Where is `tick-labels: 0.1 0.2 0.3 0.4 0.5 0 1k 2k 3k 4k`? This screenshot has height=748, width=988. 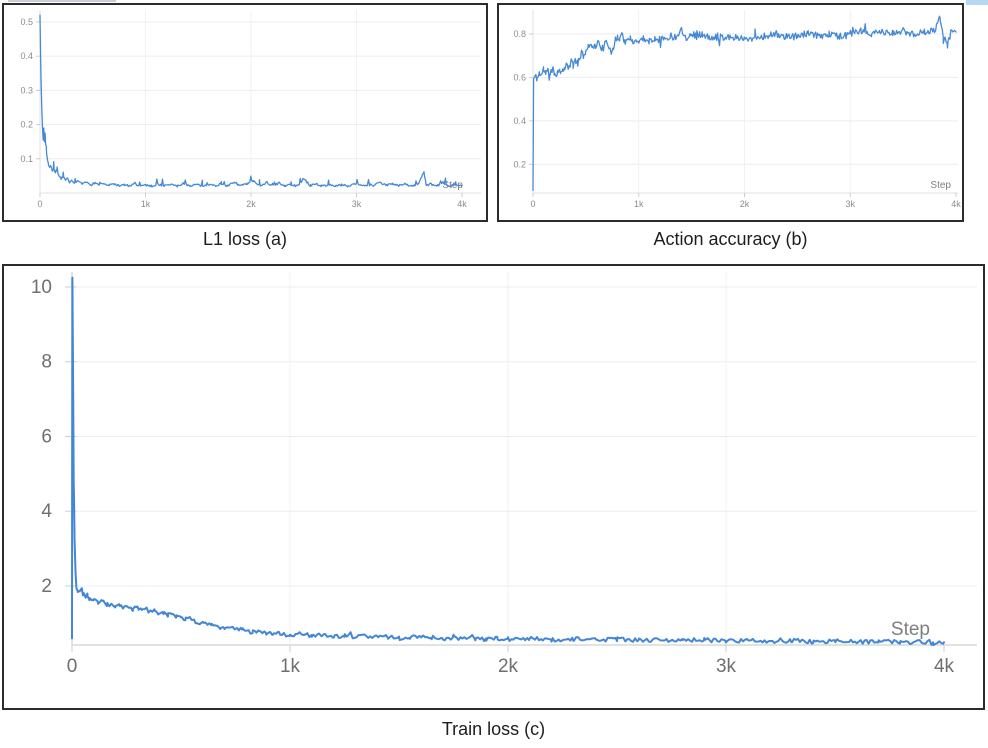
tick-labels: 0.1 0.2 0.3 0.4 0.5 0 1k 2k 3k 4k is located at coordinates (243, 113).